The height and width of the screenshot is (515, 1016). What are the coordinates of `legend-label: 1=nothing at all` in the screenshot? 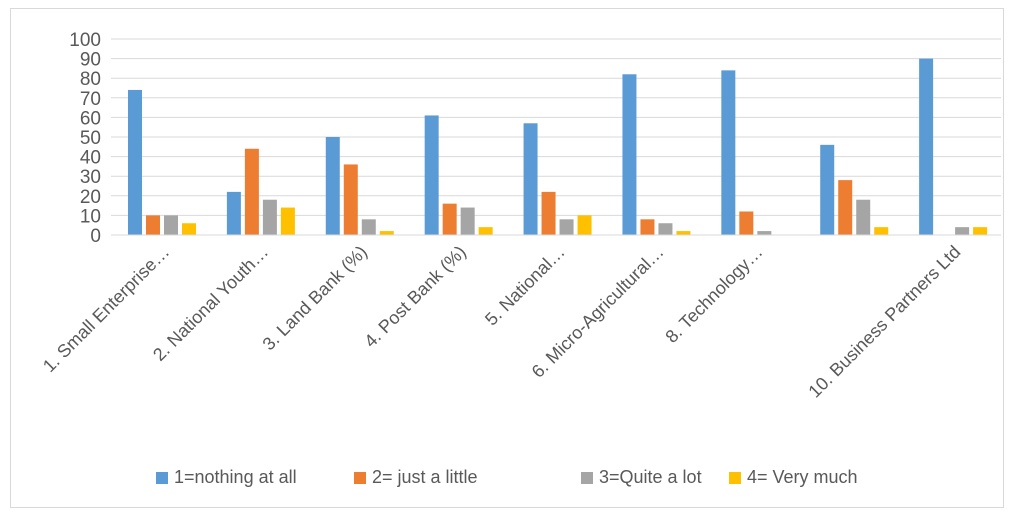 It's located at (235, 477).